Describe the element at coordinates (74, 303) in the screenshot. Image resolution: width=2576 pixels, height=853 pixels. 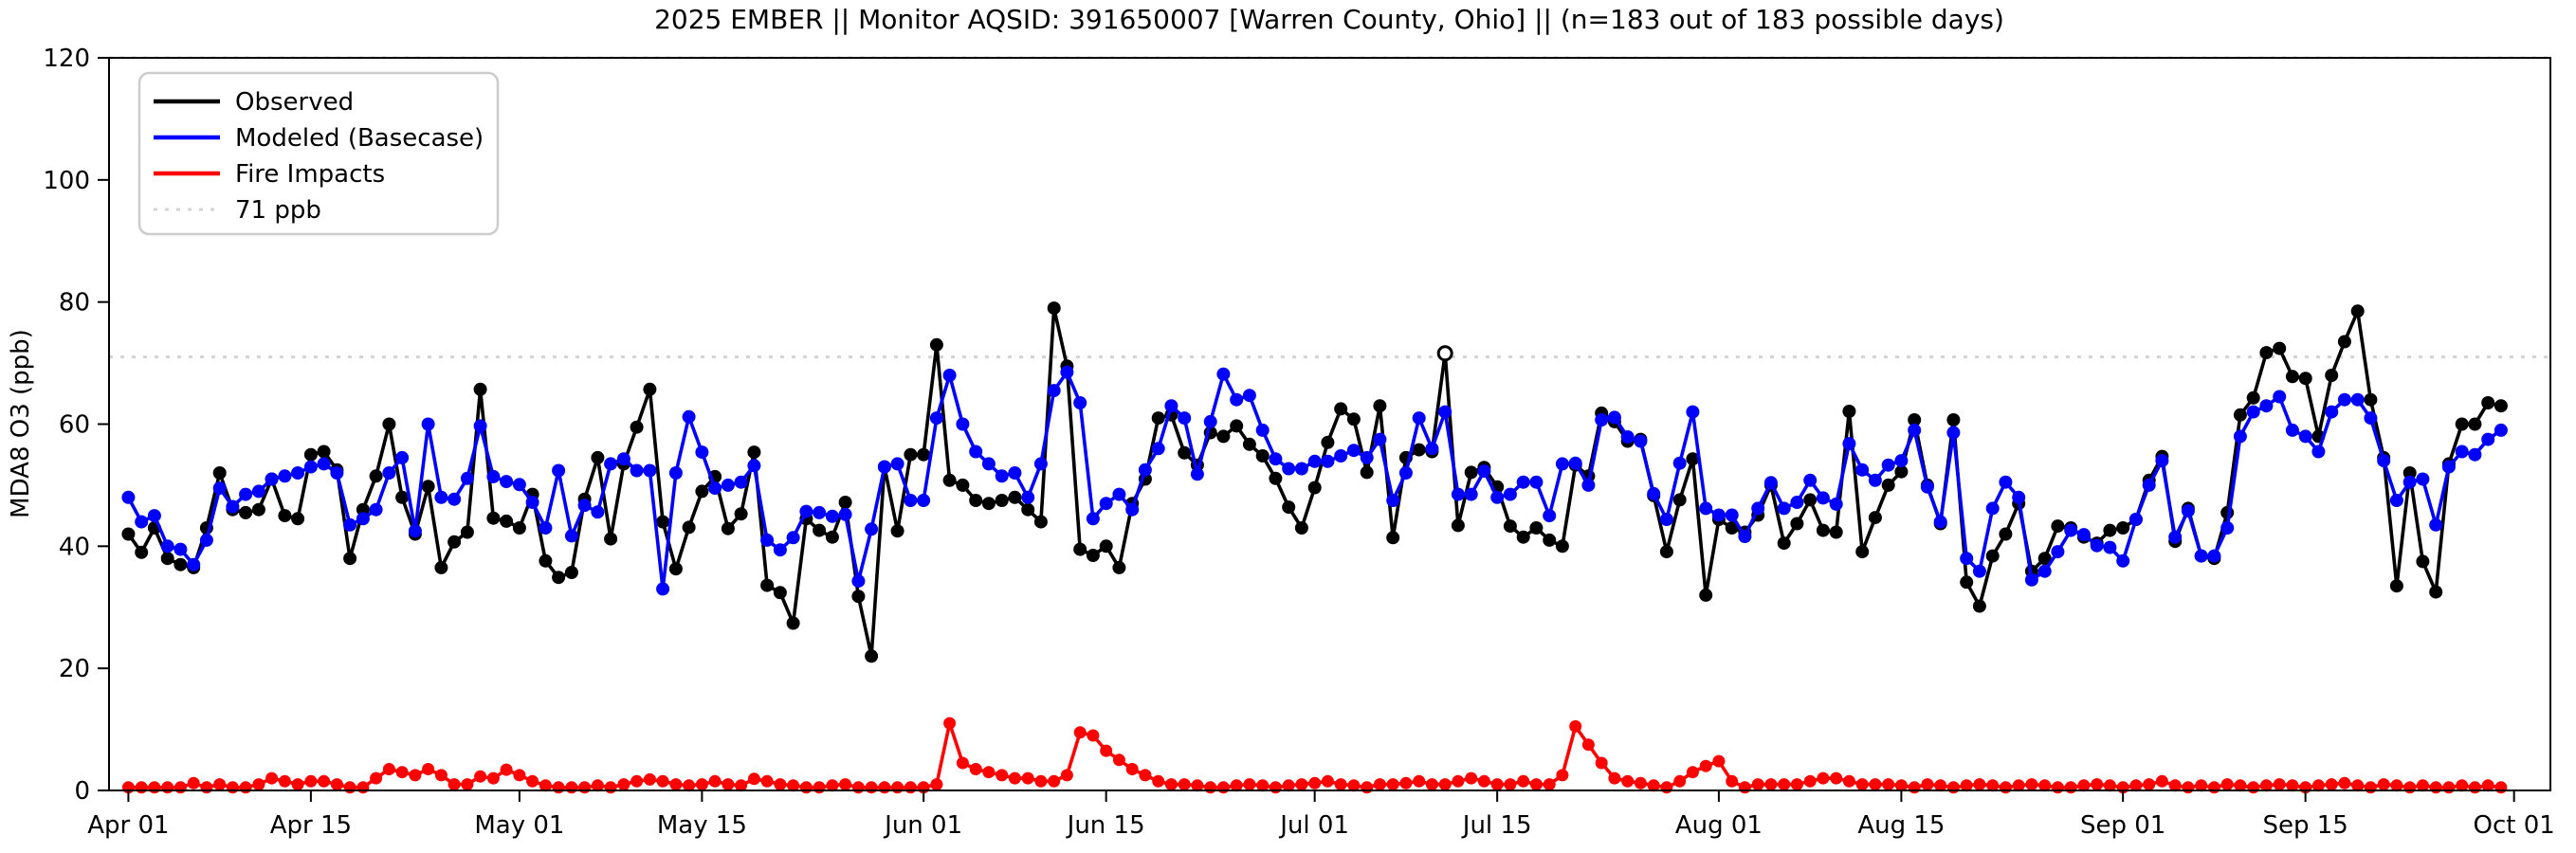
I see `y-tick-label: 80` at that location.